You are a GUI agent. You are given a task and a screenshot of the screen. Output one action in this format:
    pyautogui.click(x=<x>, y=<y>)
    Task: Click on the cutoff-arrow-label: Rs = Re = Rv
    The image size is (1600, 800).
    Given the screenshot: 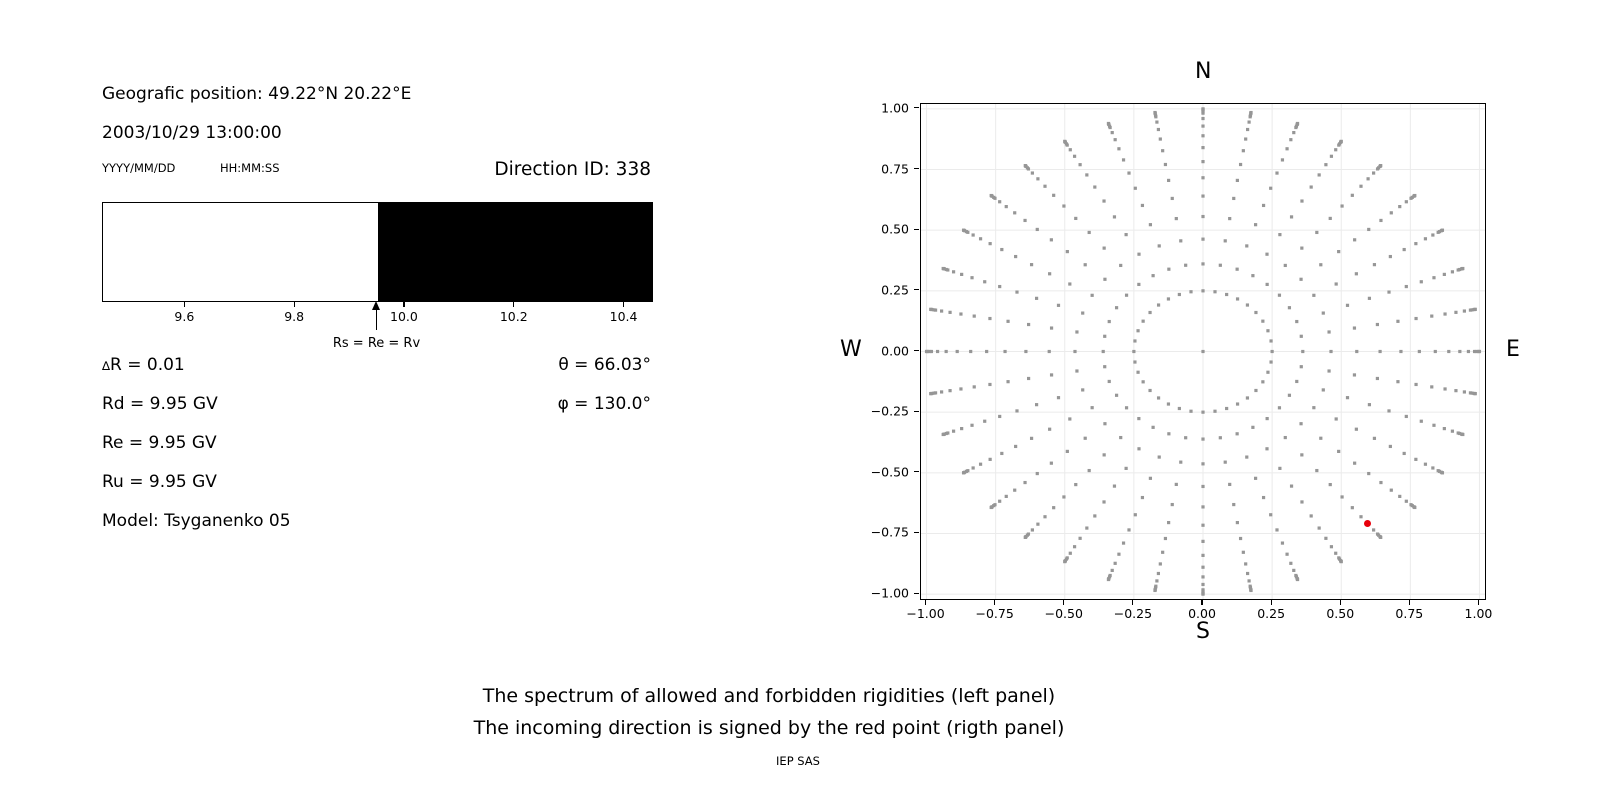 What is the action you would take?
    pyautogui.click(x=376, y=343)
    